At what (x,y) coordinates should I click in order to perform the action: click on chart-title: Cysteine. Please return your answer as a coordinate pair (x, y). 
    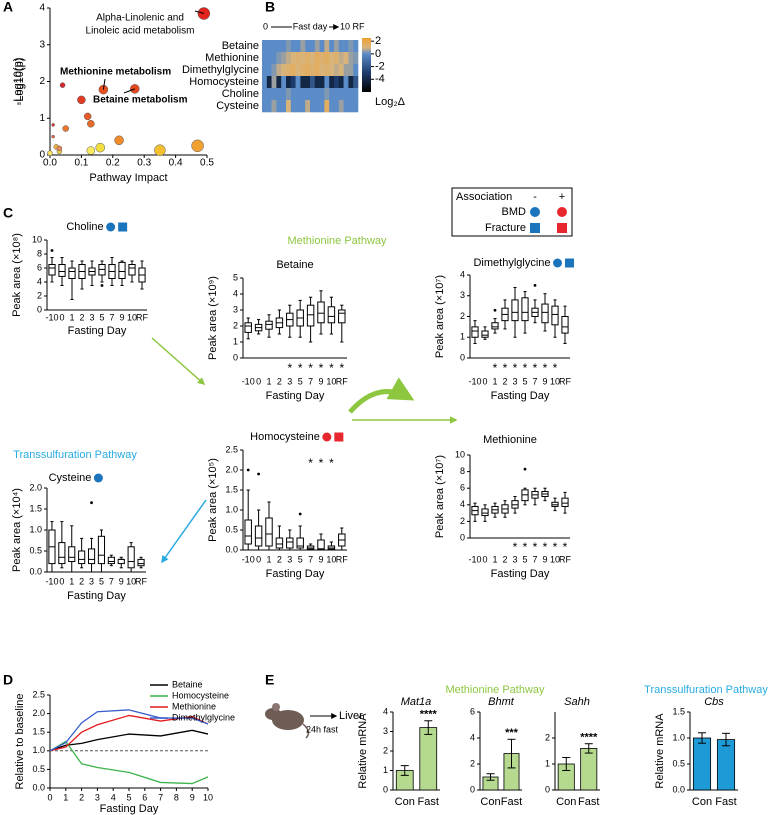
    Looking at the image, I should click on (70, 478).